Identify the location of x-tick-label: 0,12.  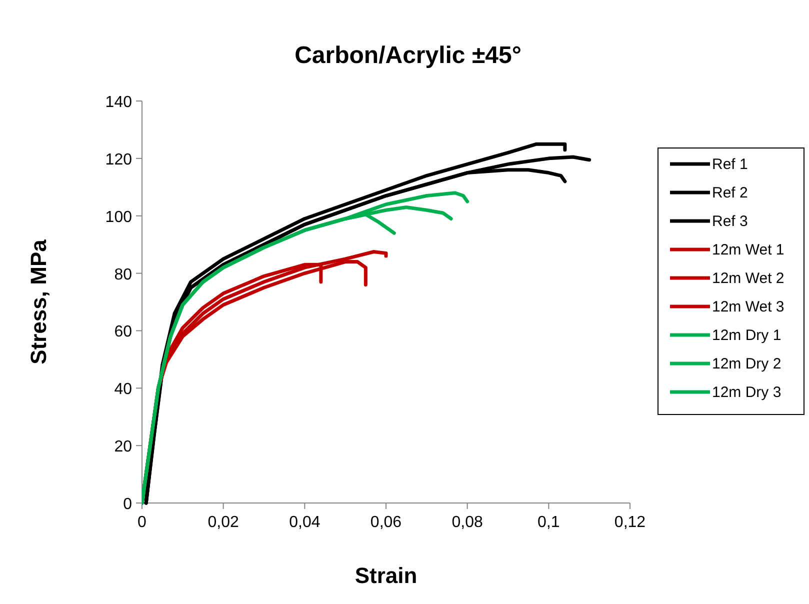
(630, 522).